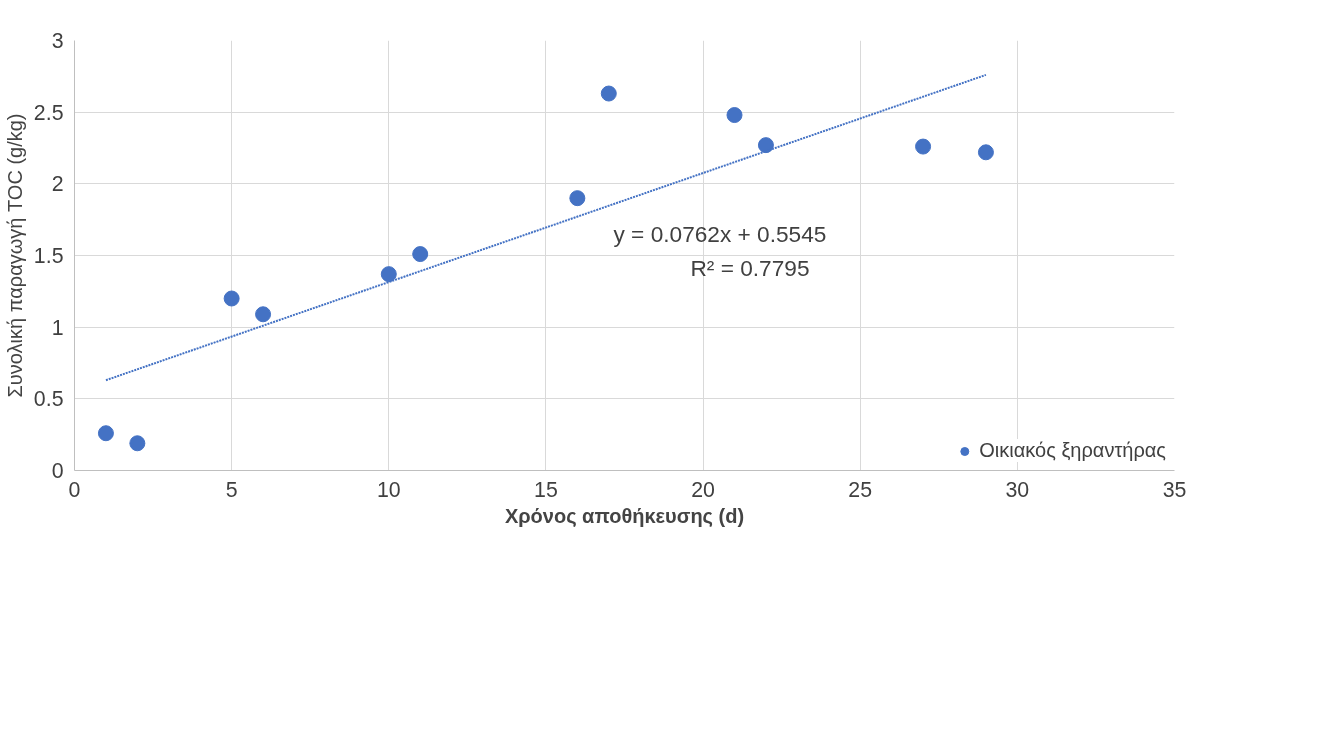 This screenshot has width=1333, height=742. I want to click on legend-label: Οικιακός ξηραντήρας, so click(1072, 450).